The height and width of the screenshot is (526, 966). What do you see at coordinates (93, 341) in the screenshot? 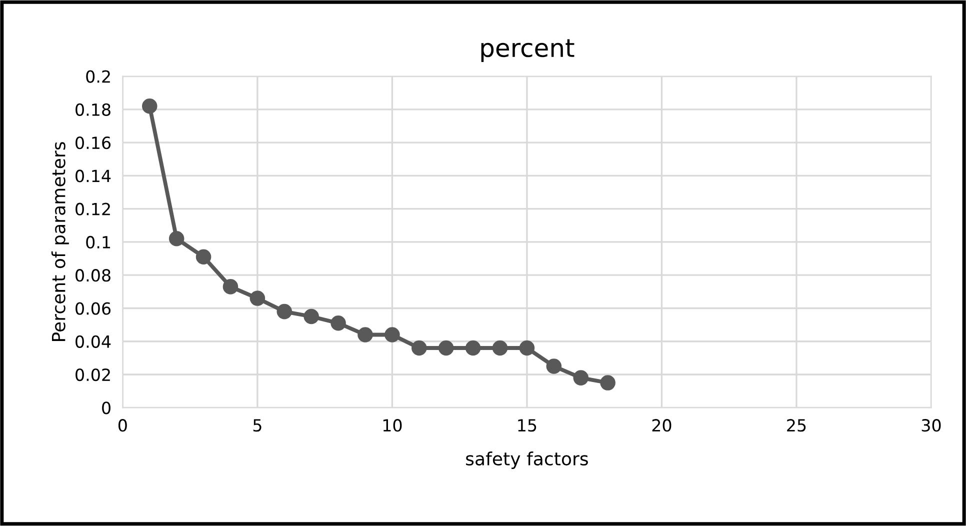
I see `y-tick-label: 0.04` at bounding box center [93, 341].